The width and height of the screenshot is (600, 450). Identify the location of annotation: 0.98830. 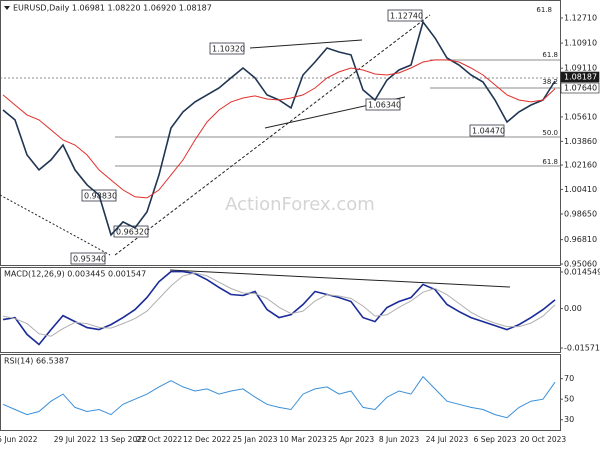
(100, 196).